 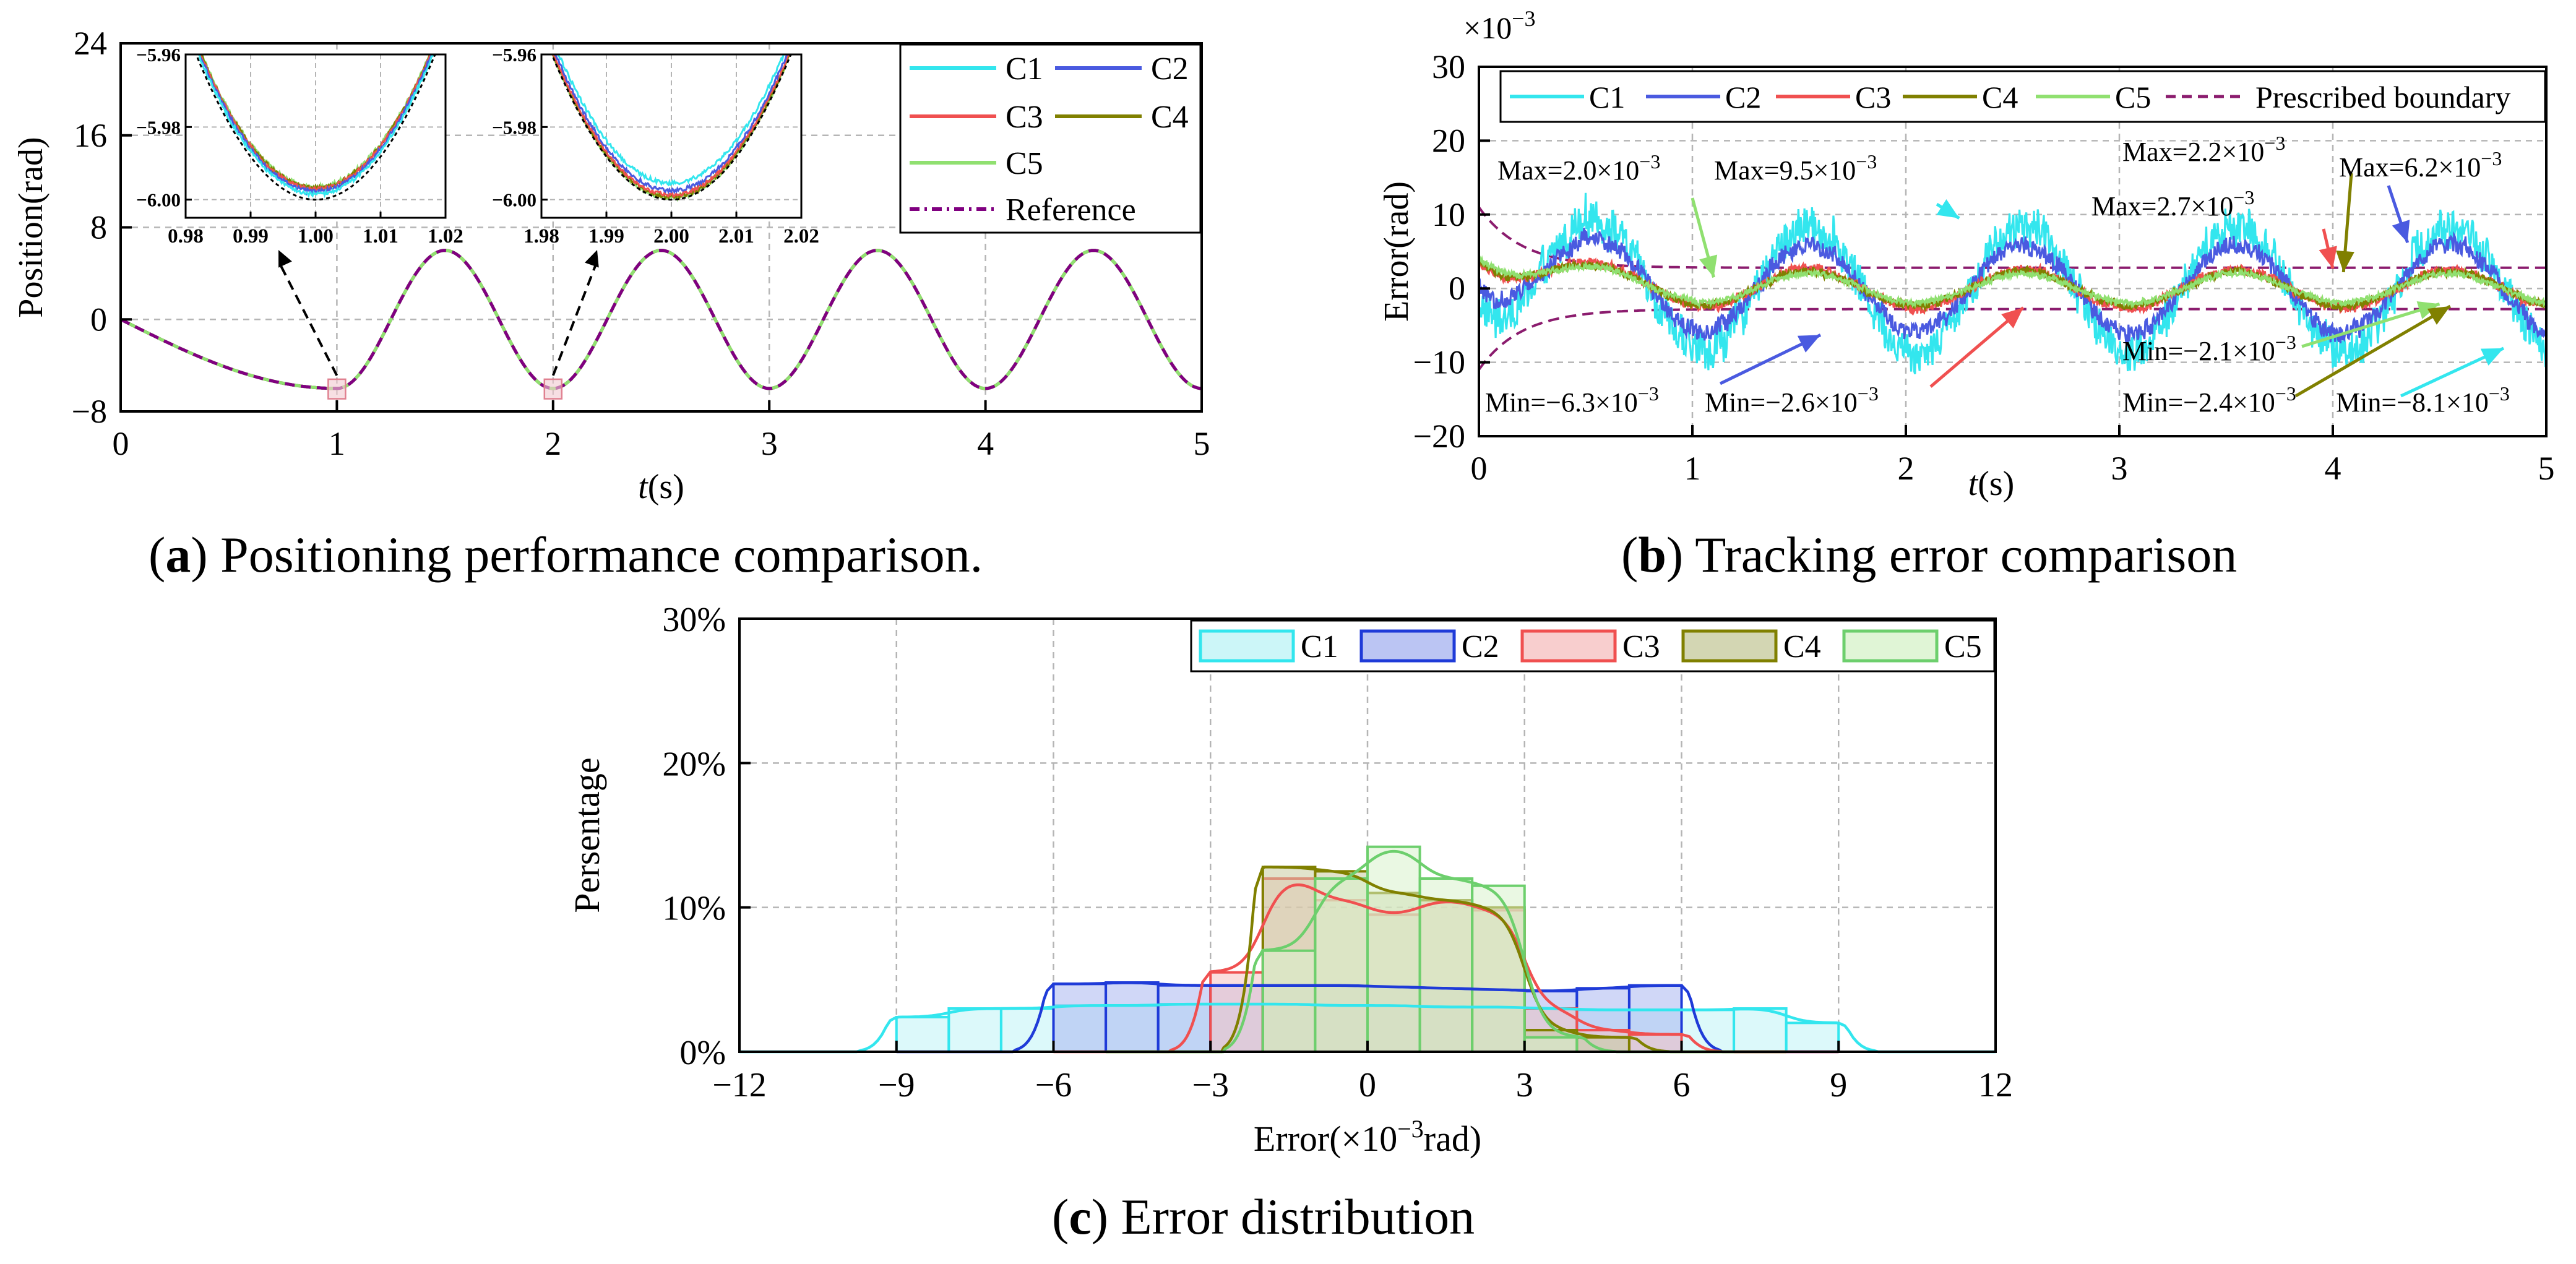 What do you see at coordinates (2119, 468) in the screenshot?
I see `b-xtick-label-3: 3` at bounding box center [2119, 468].